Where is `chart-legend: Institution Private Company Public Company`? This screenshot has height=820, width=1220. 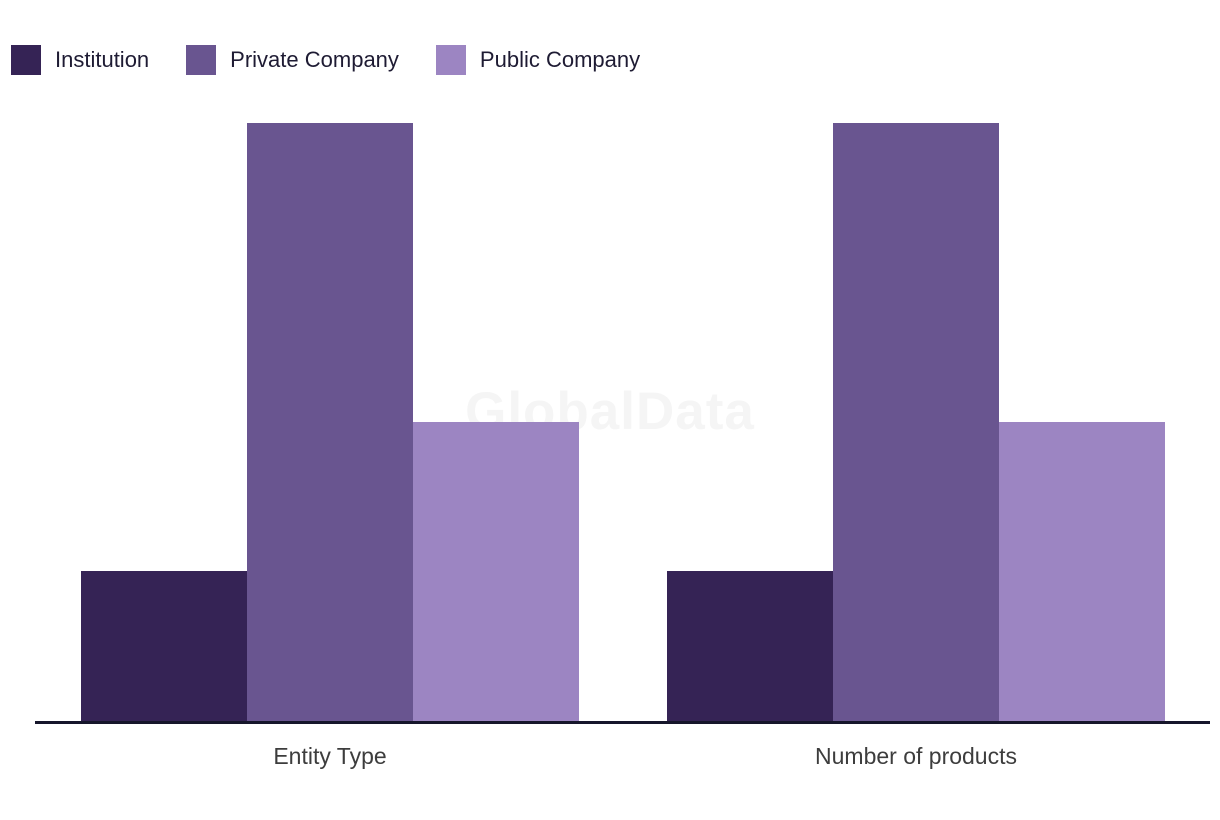 chart-legend: Institution Private Company Public Company is located at coordinates (325, 60).